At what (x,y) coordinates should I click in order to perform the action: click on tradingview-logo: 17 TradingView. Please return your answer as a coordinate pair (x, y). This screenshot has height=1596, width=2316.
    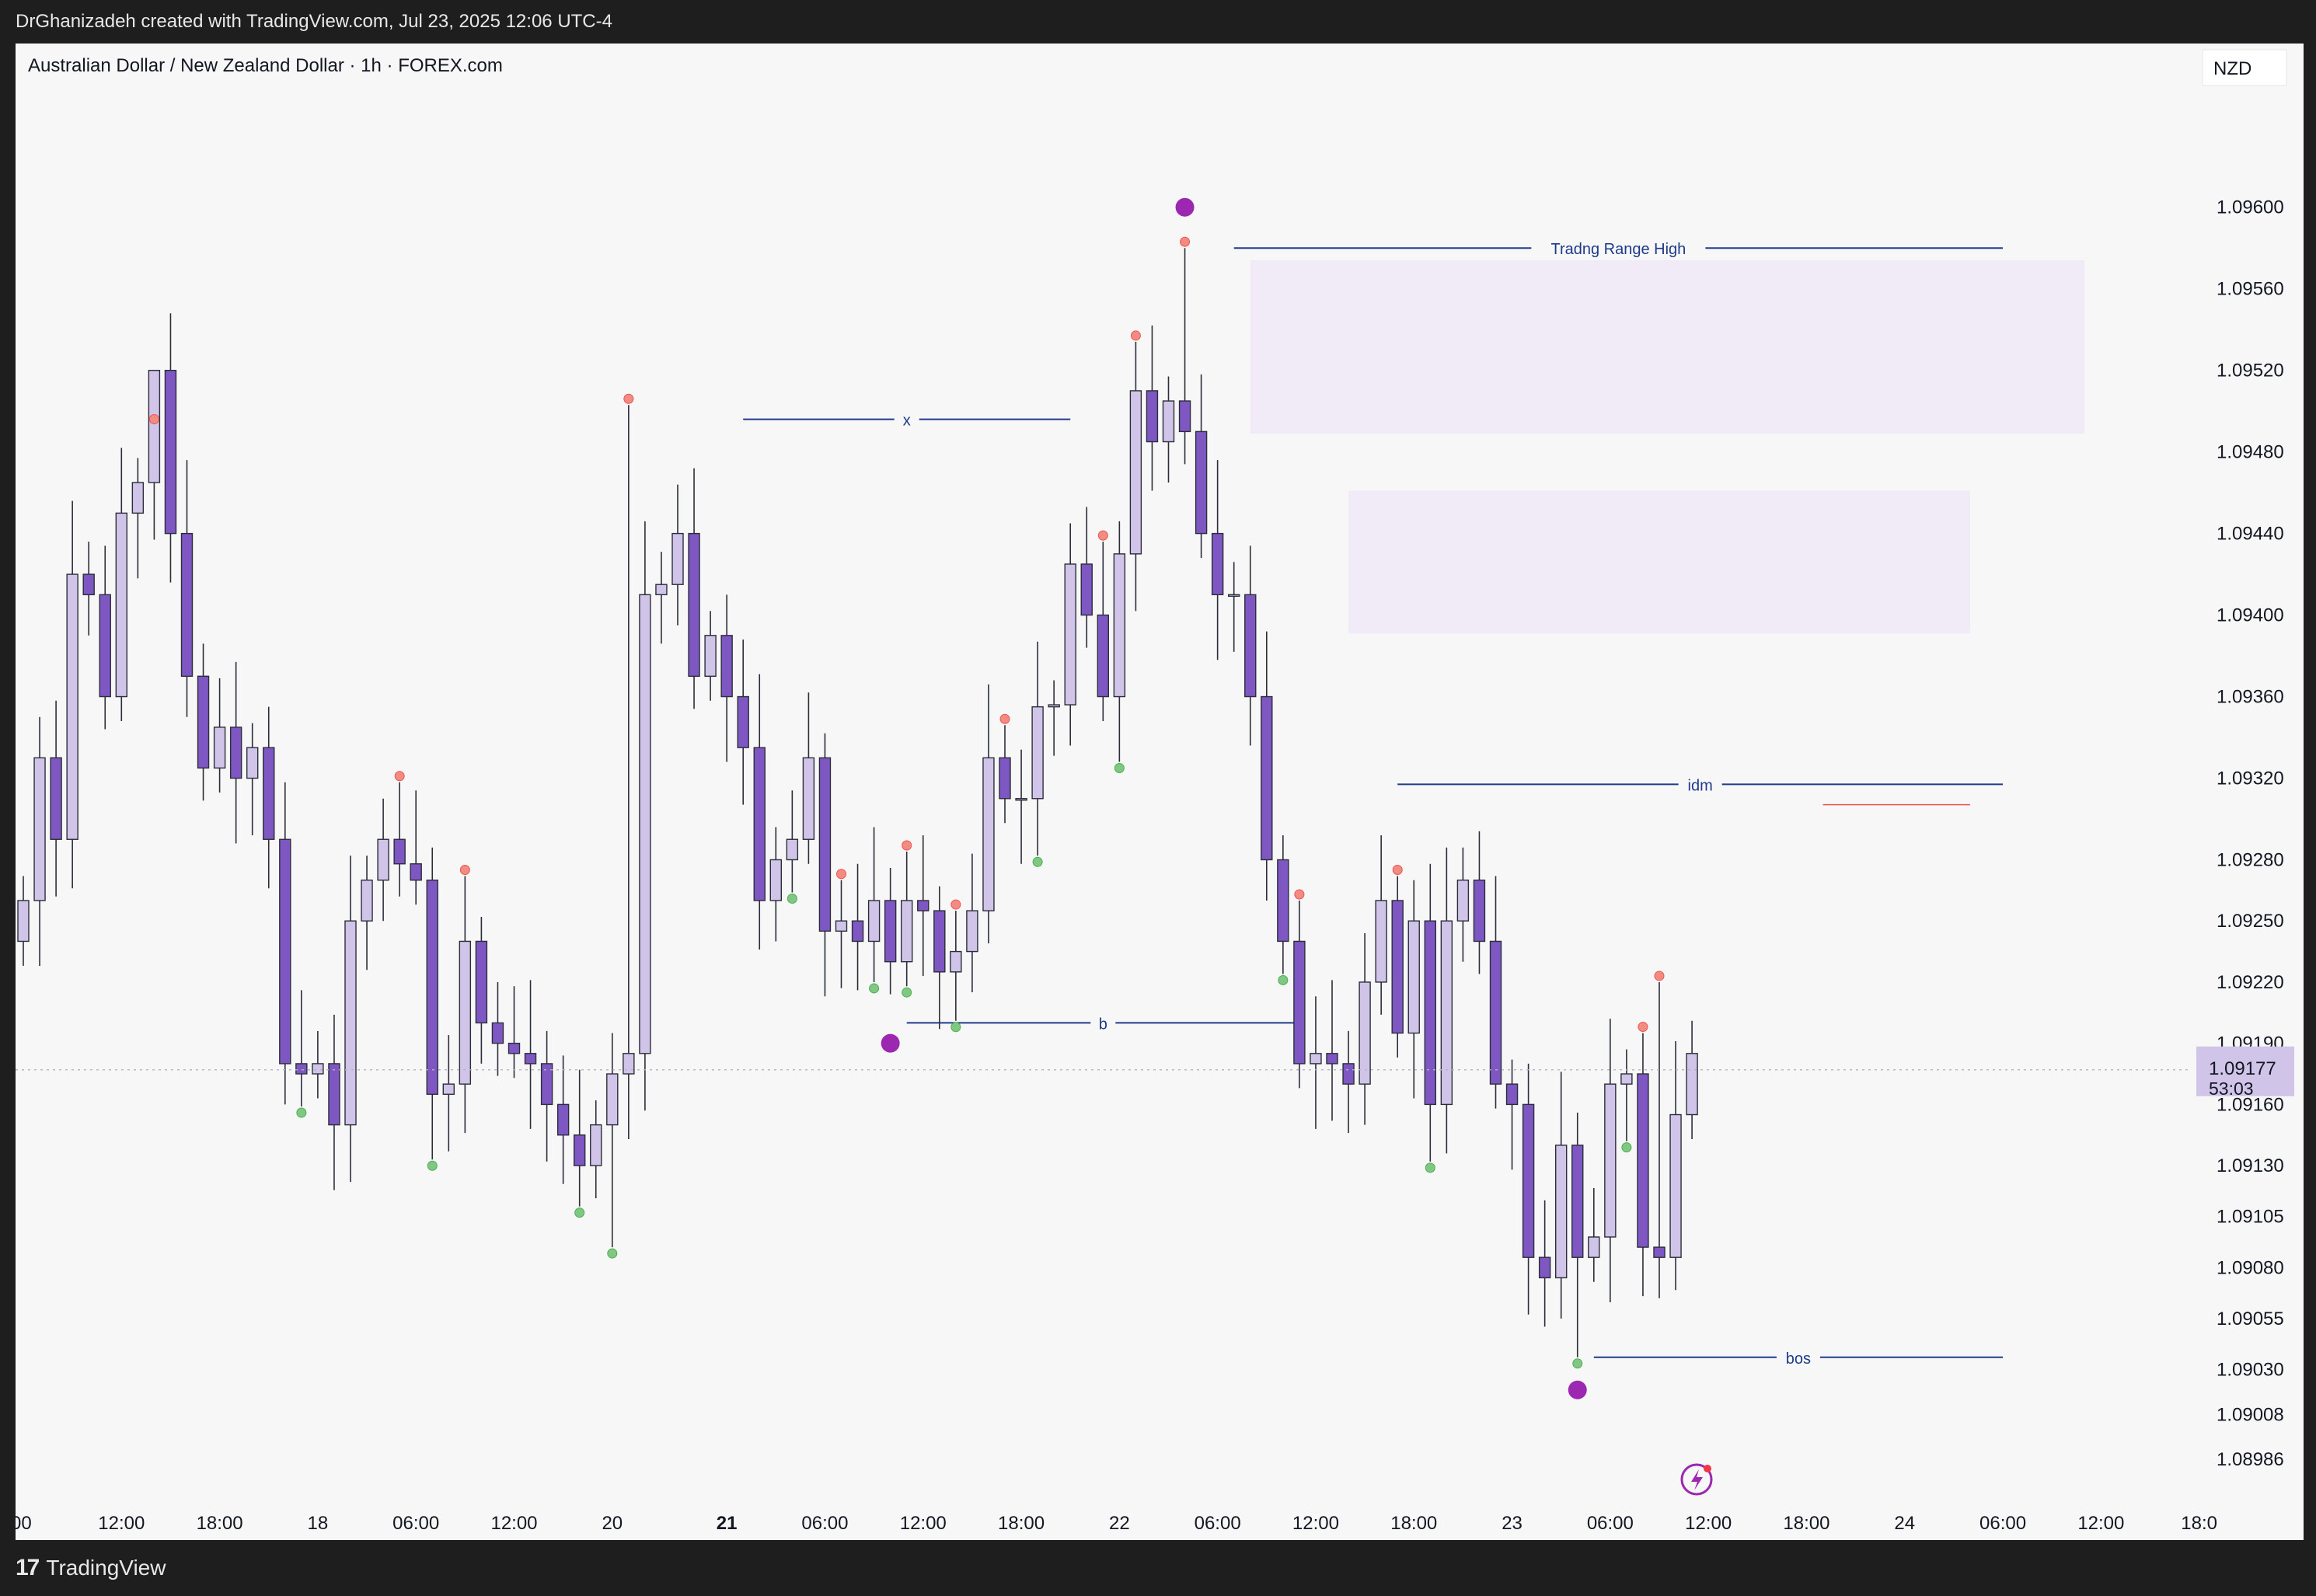
    Looking at the image, I should click on (91, 1568).